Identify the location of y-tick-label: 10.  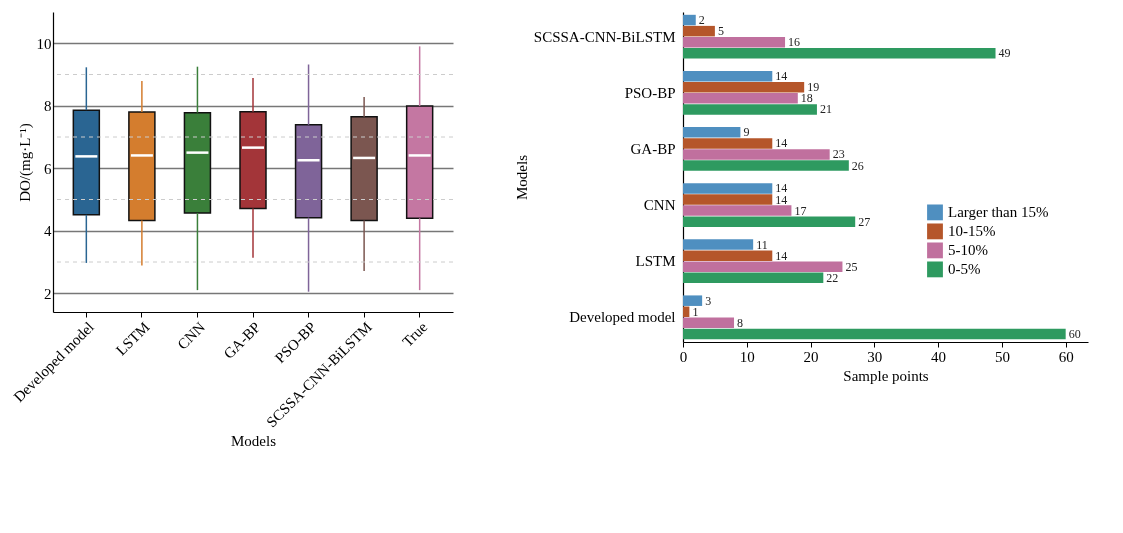
(44, 43).